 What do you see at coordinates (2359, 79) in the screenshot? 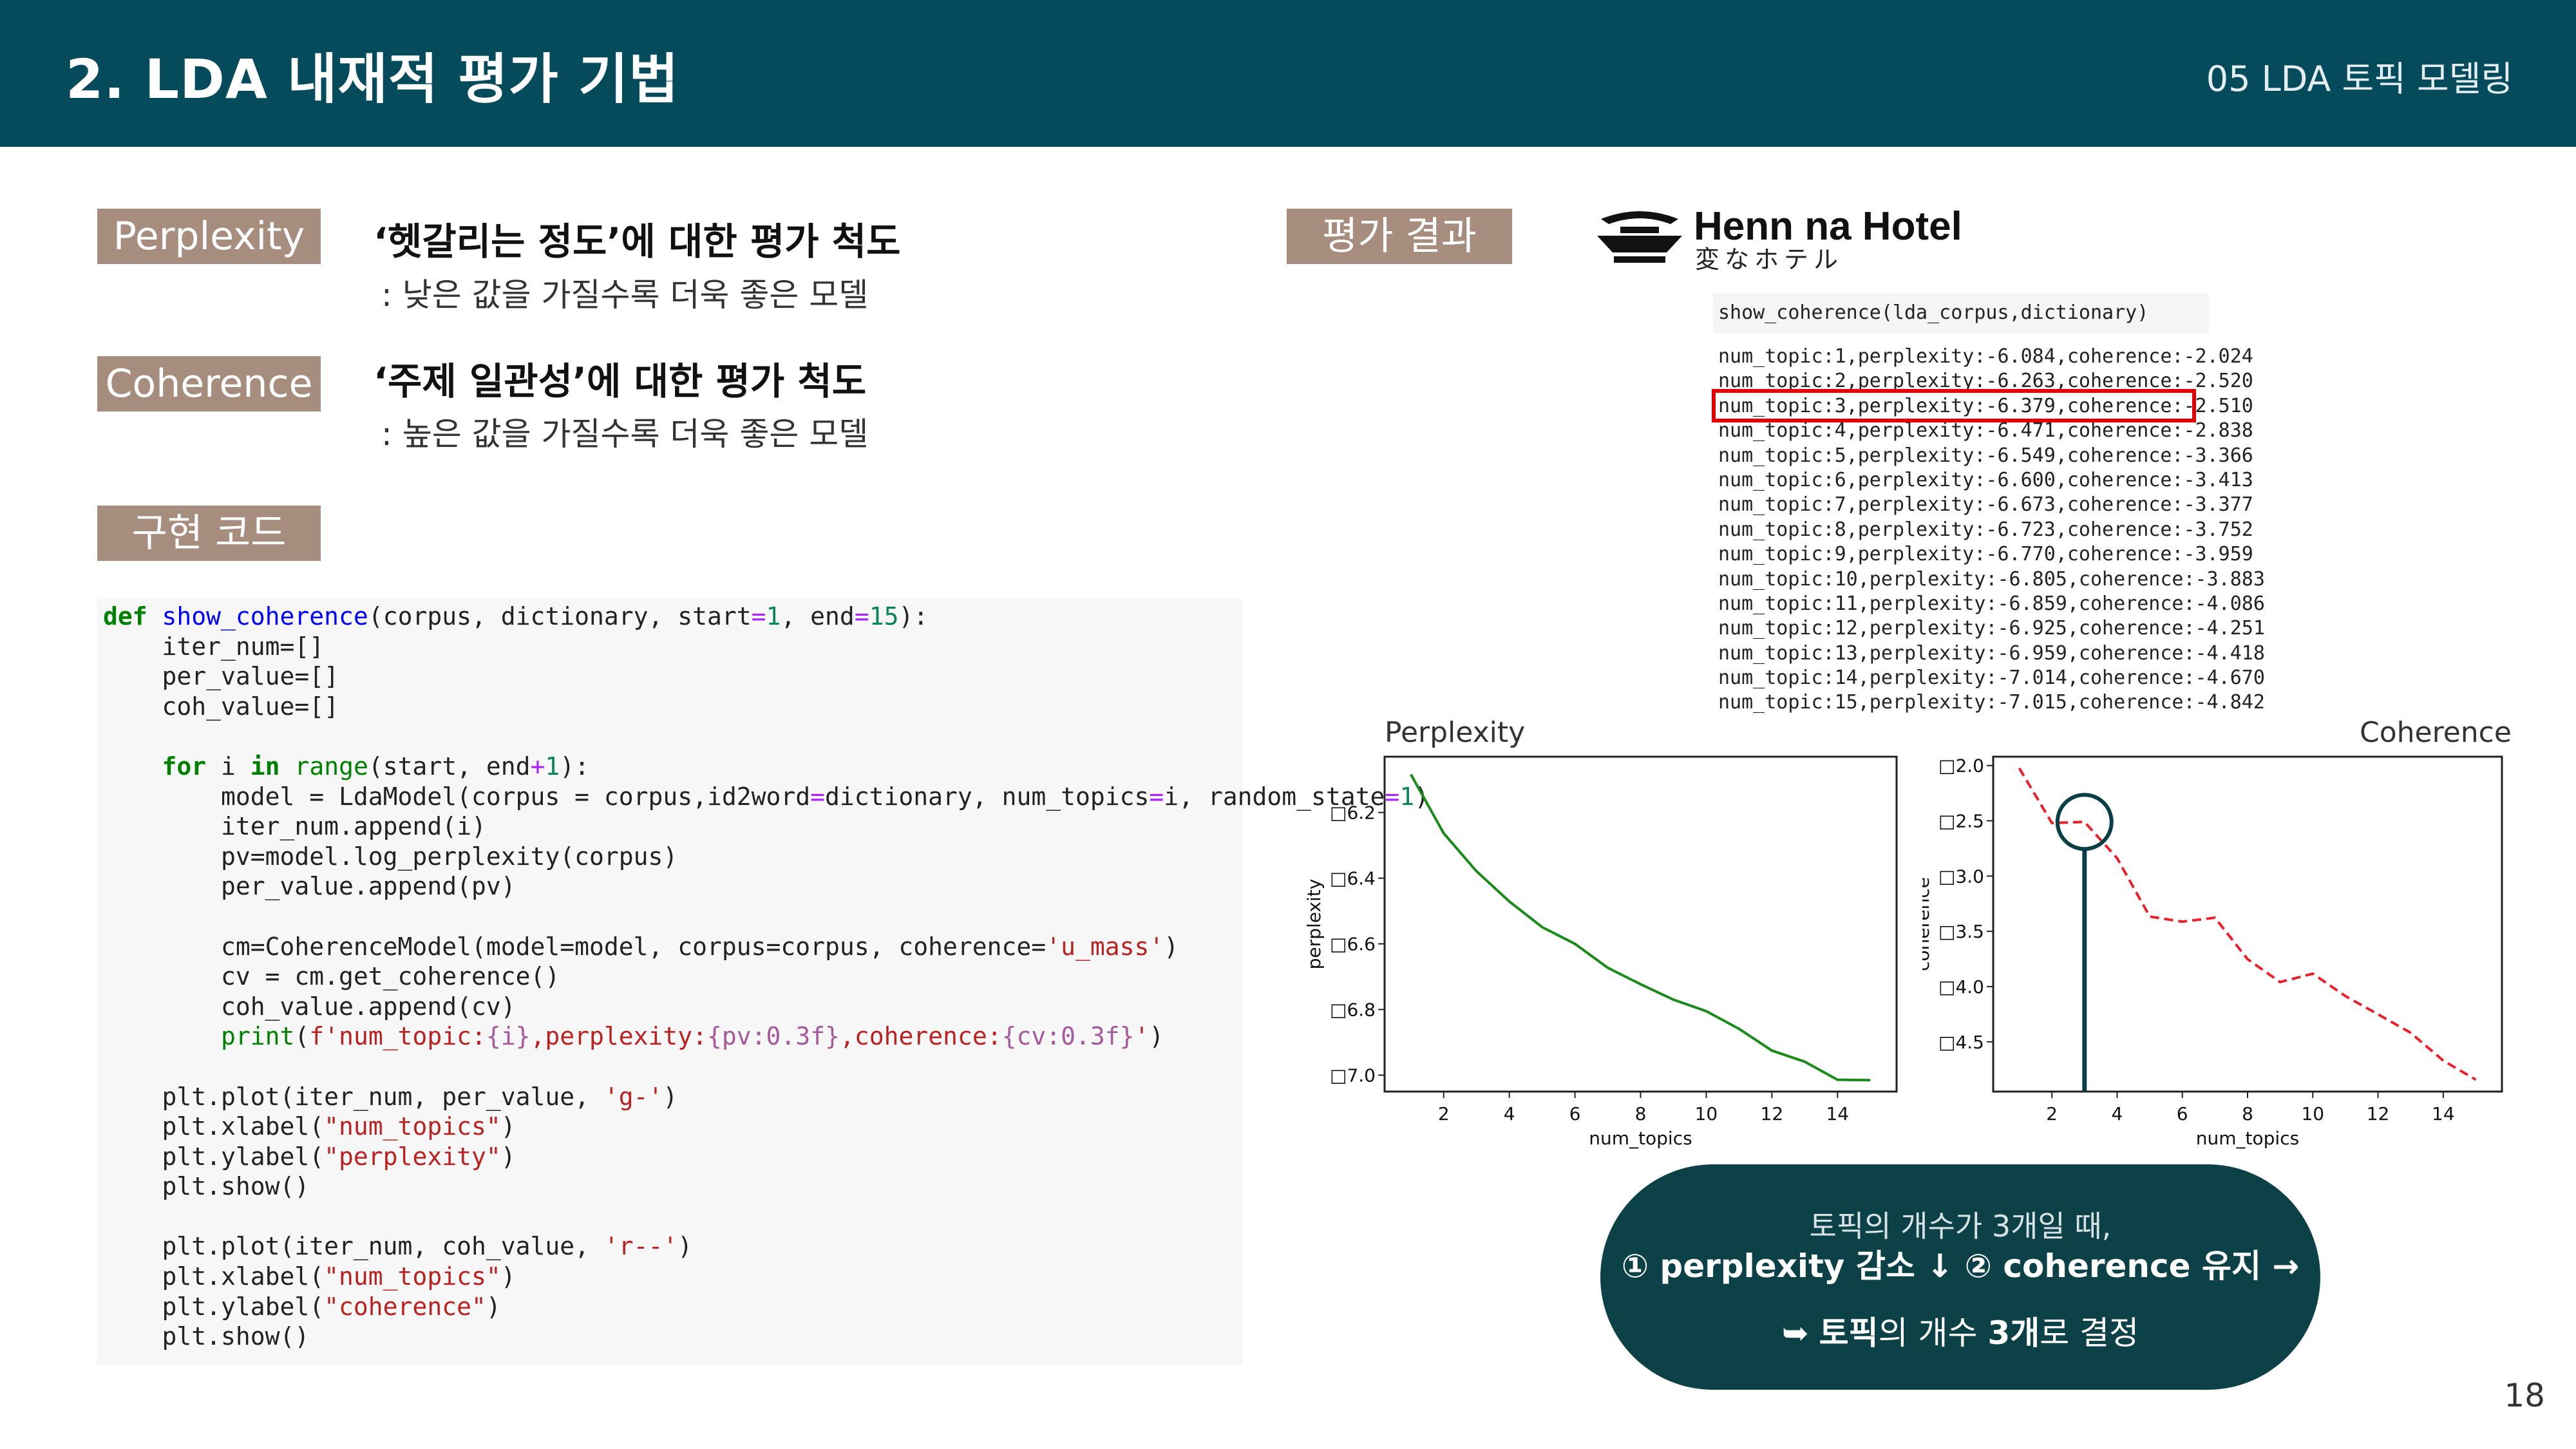
I see `section-label: 05 LDA 토픽 모델링` at bounding box center [2359, 79].